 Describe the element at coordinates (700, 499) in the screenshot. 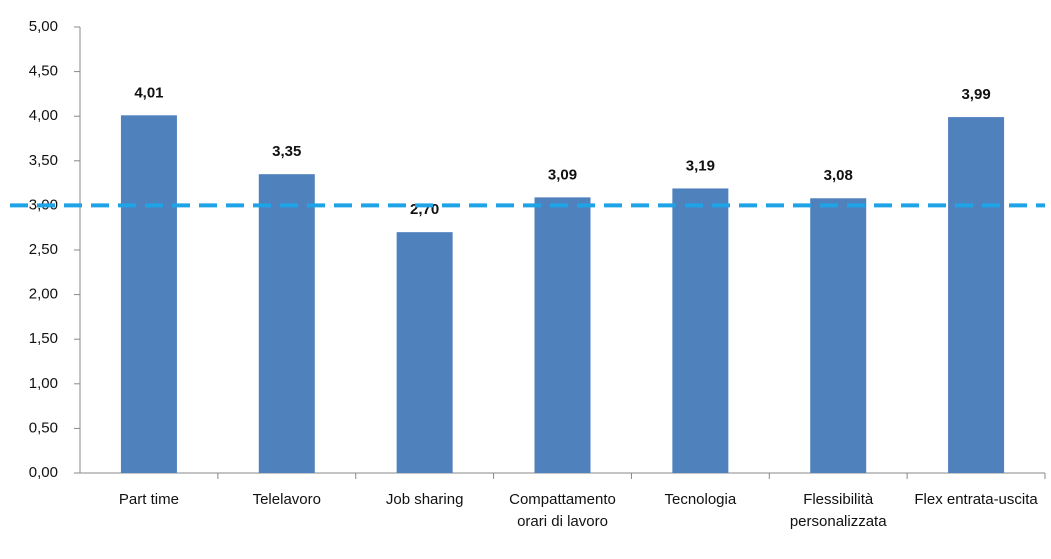

I see `x-tick-label: Tecnologia` at that location.